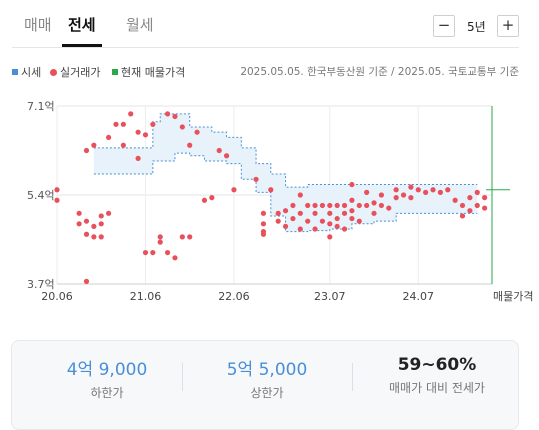 Image resolution: width=539 pixels, height=430 pixels. Describe the element at coordinates (437, 368) in the screenshot. I see `summary-ratio: 59~60% 매매가 대비 전세가` at that location.